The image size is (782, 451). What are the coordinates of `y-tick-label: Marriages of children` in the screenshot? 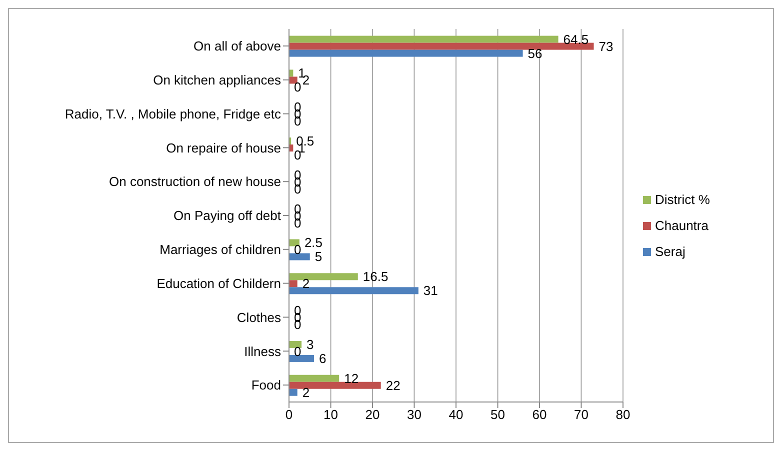 It's located at (220, 250).